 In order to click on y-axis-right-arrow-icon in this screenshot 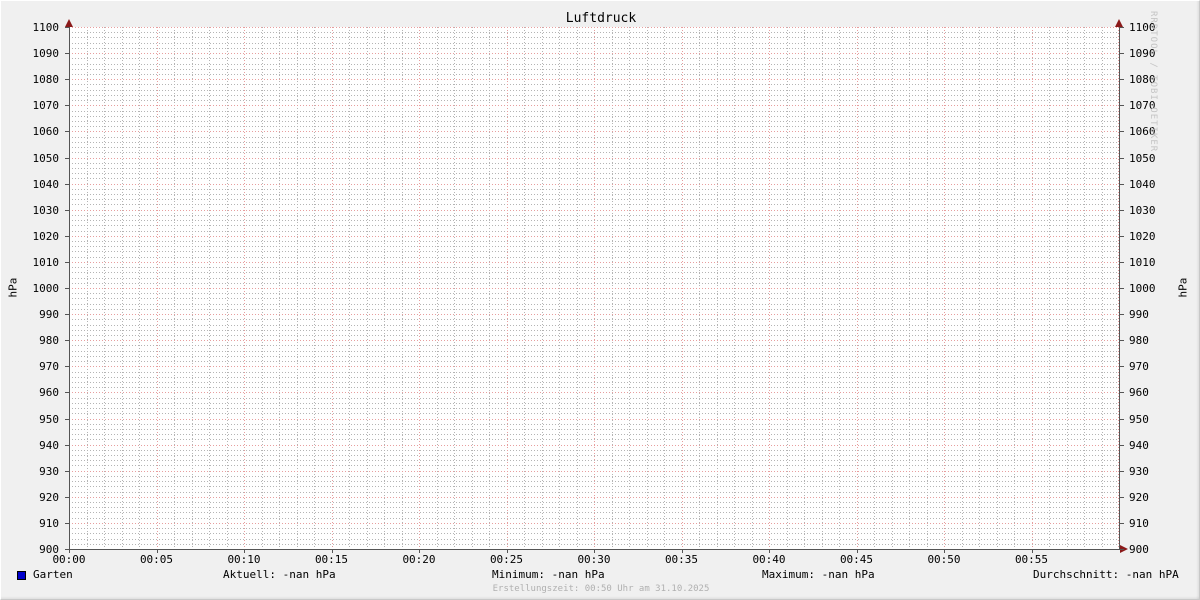, I will do `click(1119, 23)`.